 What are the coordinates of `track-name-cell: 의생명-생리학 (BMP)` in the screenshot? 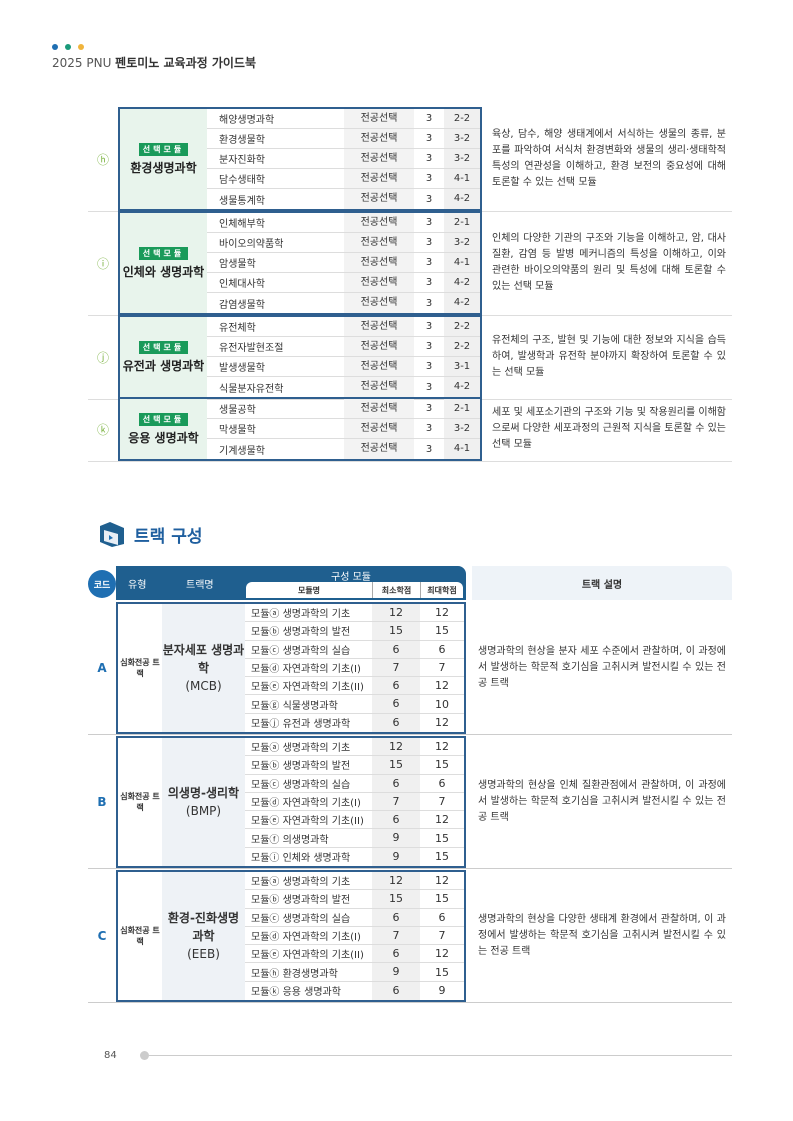 It's located at (203, 802).